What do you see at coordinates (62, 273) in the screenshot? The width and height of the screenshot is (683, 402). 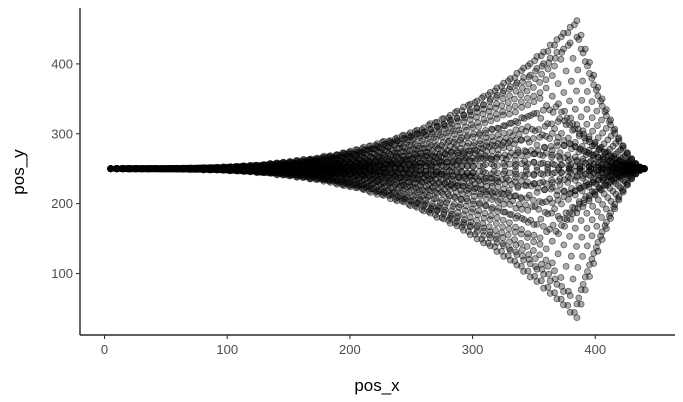 I see `y-tick-label: 100` at bounding box center [62, 273].